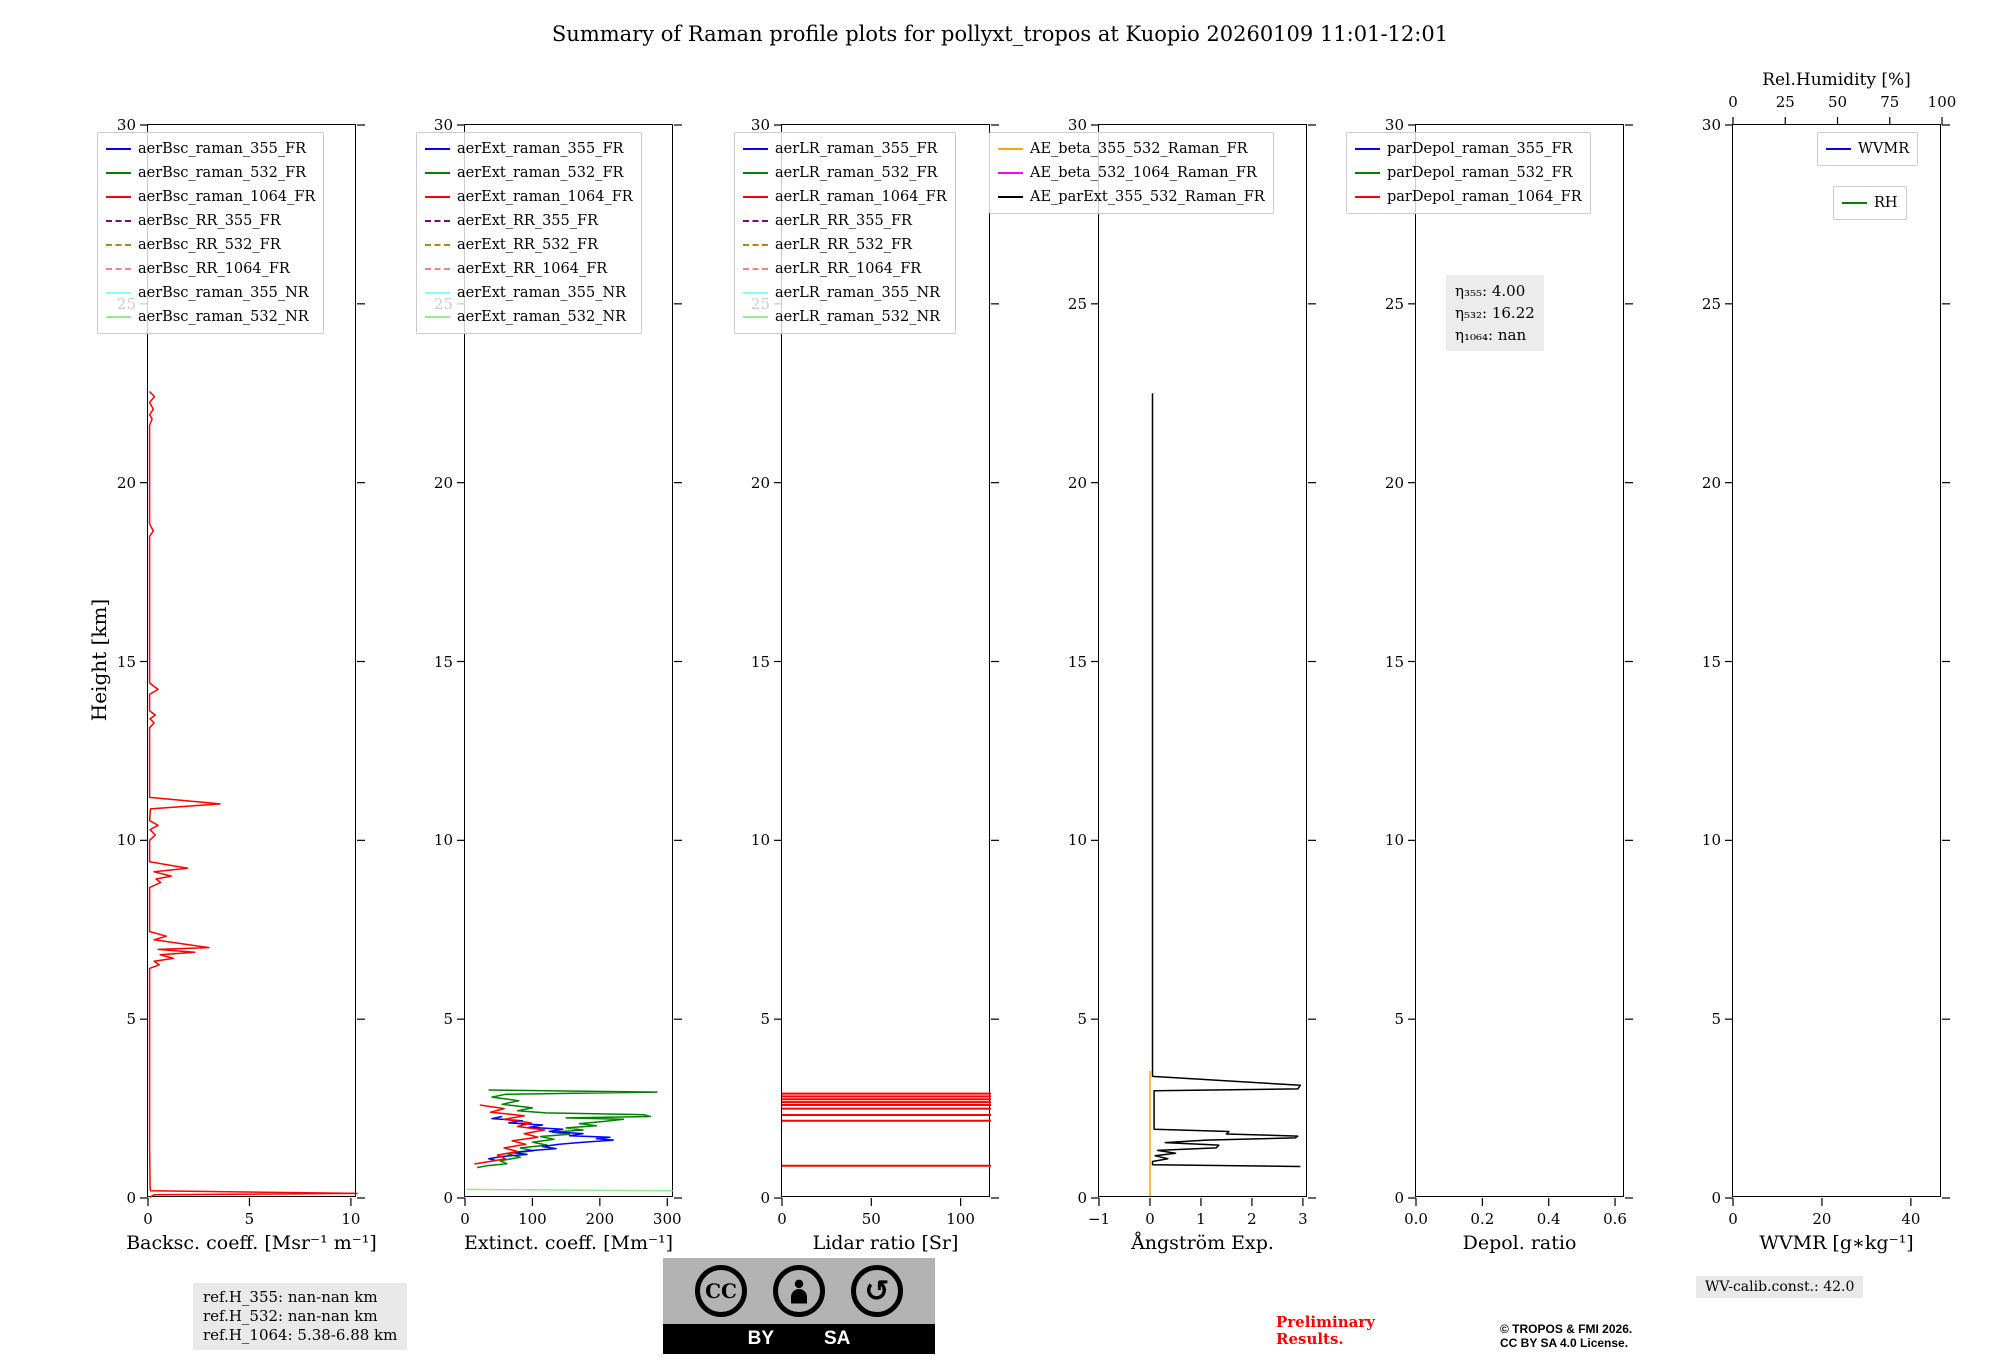  Describe the element at coordinates (1202, 1243) in the screenshot. I see `x-axis-label: Ångström Exp.` at that location.